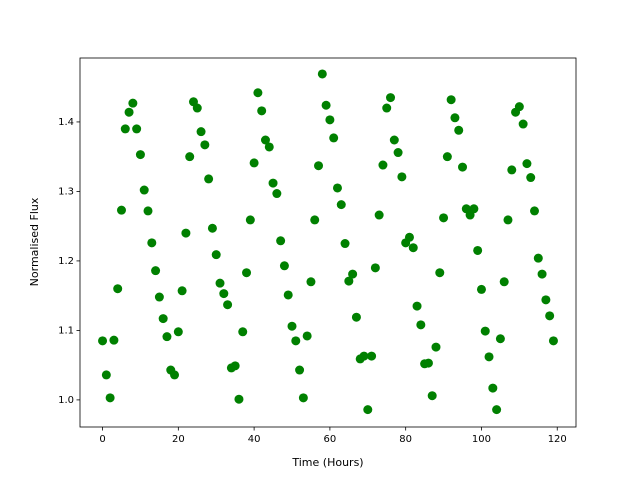 The height and width of the screenshot is (480, 640). I want to click on y-axis-label: Normalised Flux, so click(34, 241).